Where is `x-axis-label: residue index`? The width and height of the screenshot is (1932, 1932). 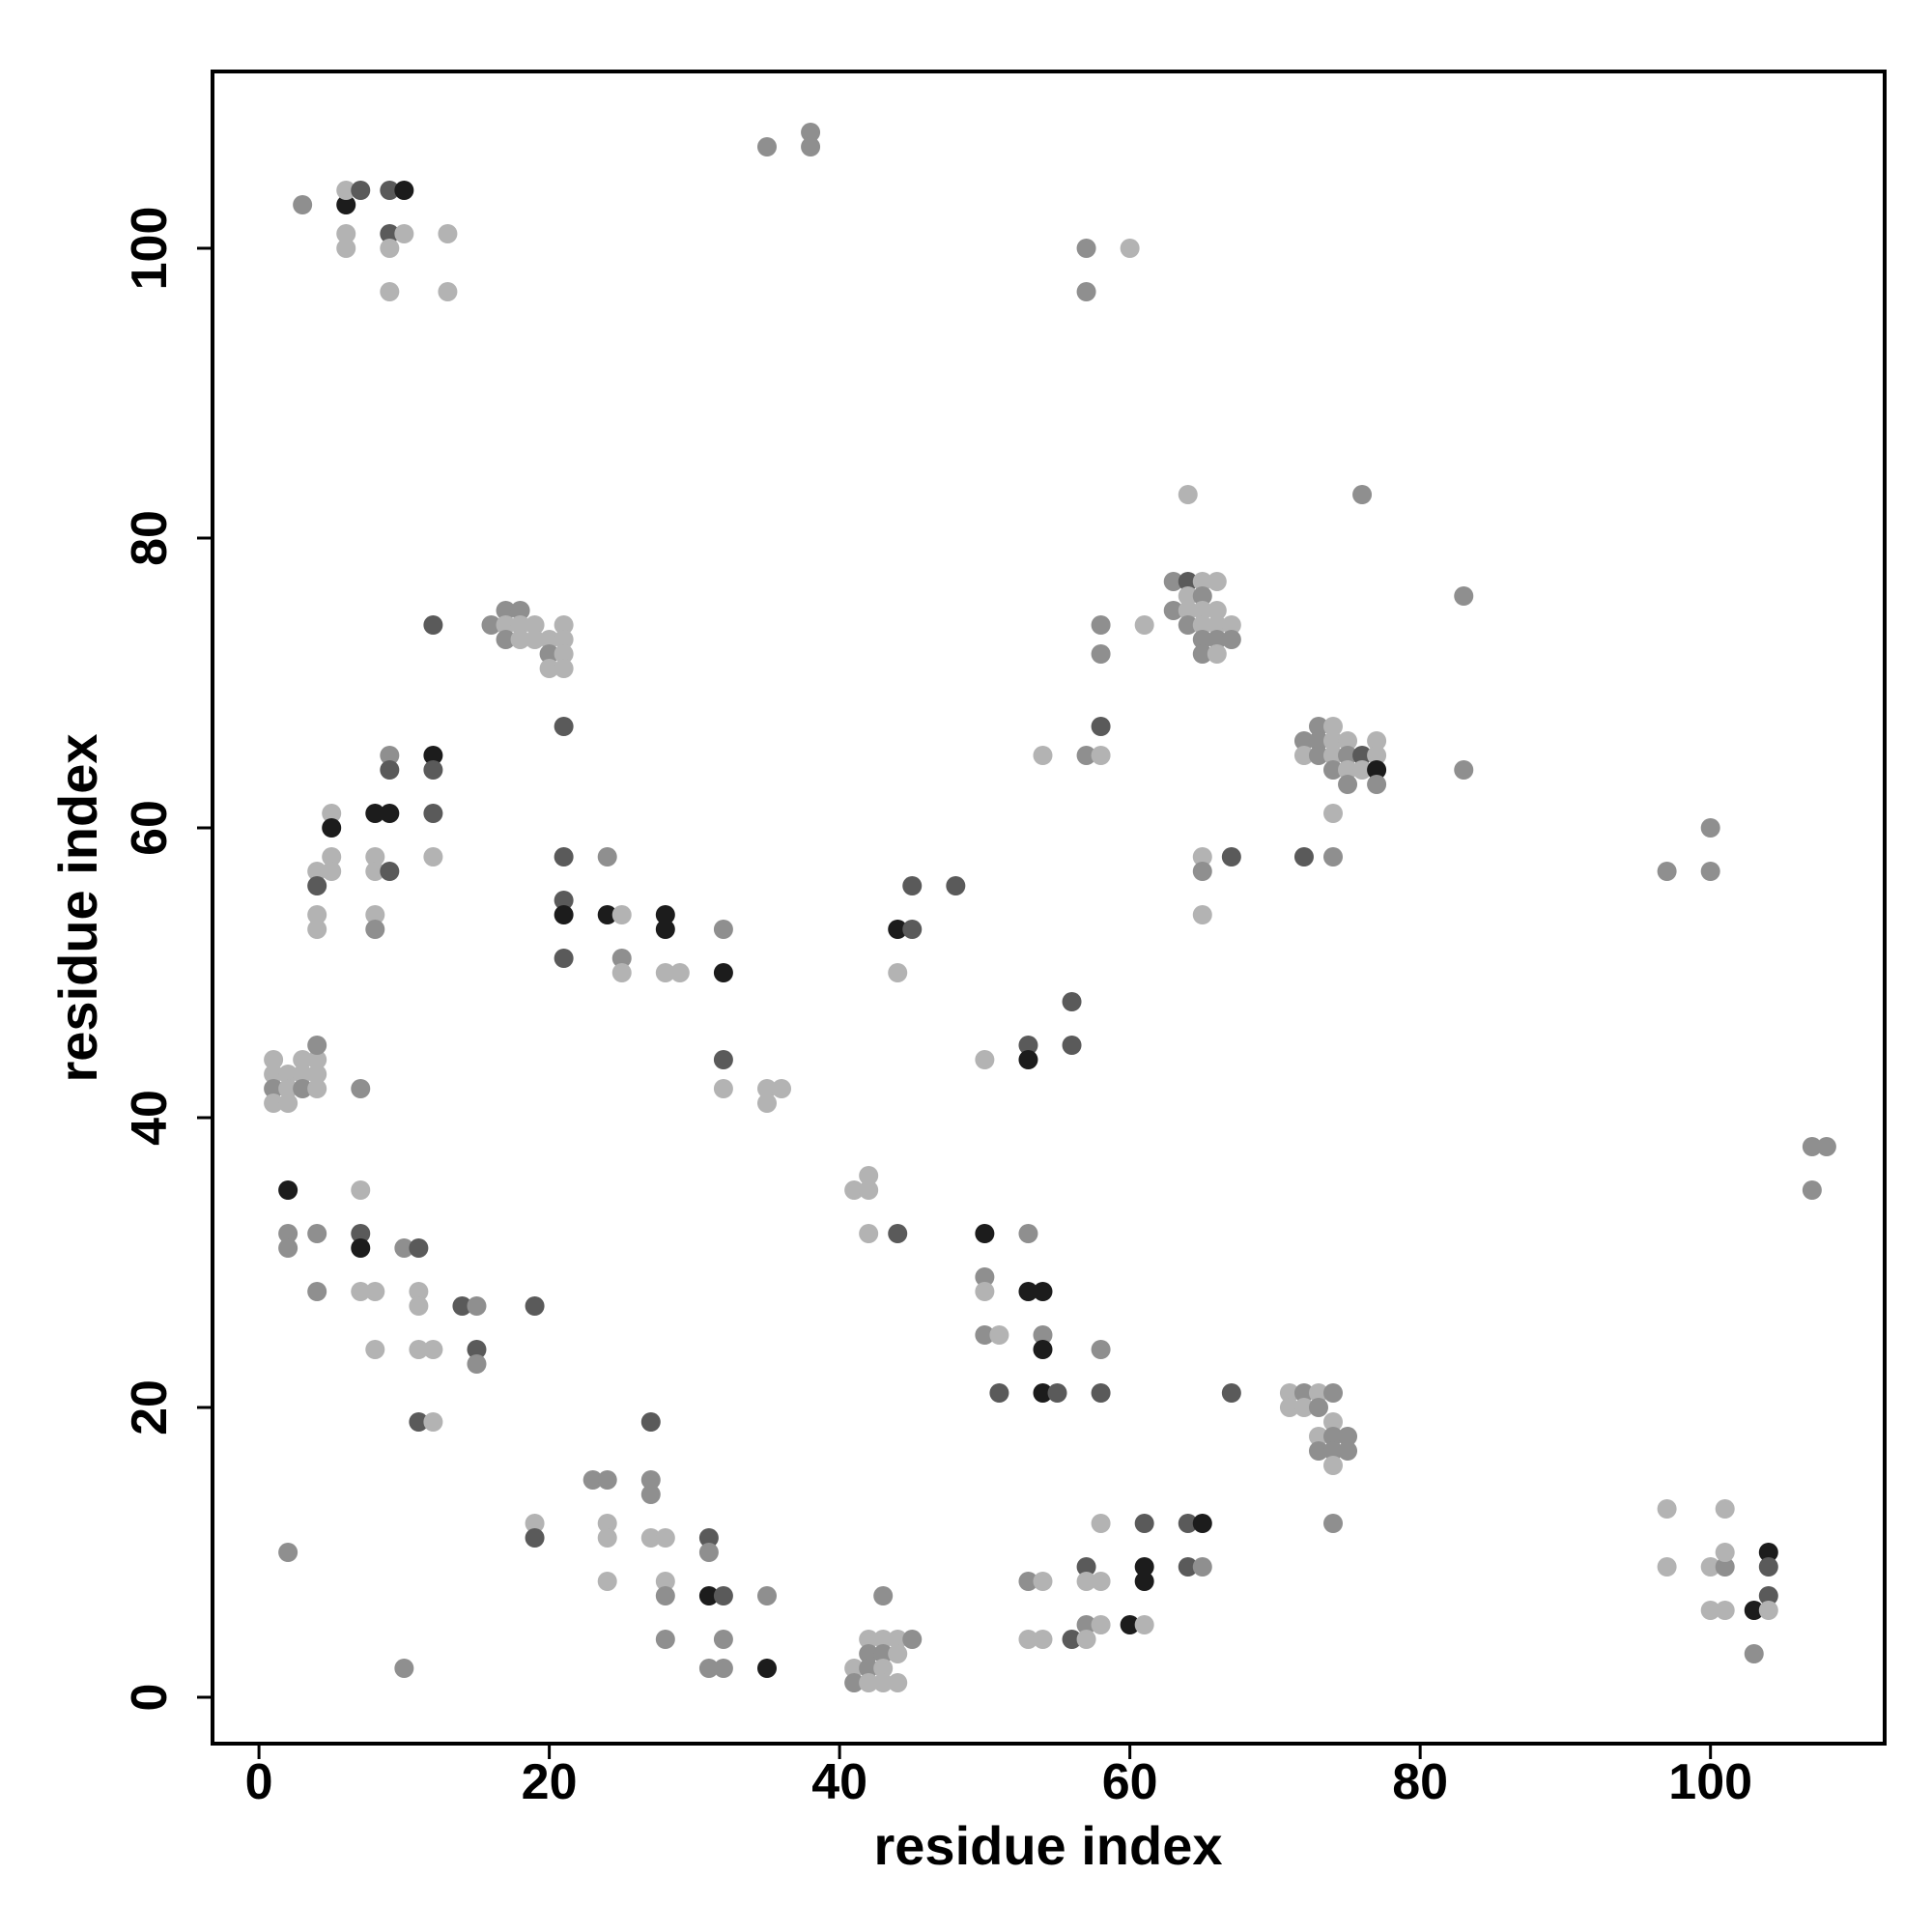 x-axis-label: residue index is located at coordinates (1047, 1845).